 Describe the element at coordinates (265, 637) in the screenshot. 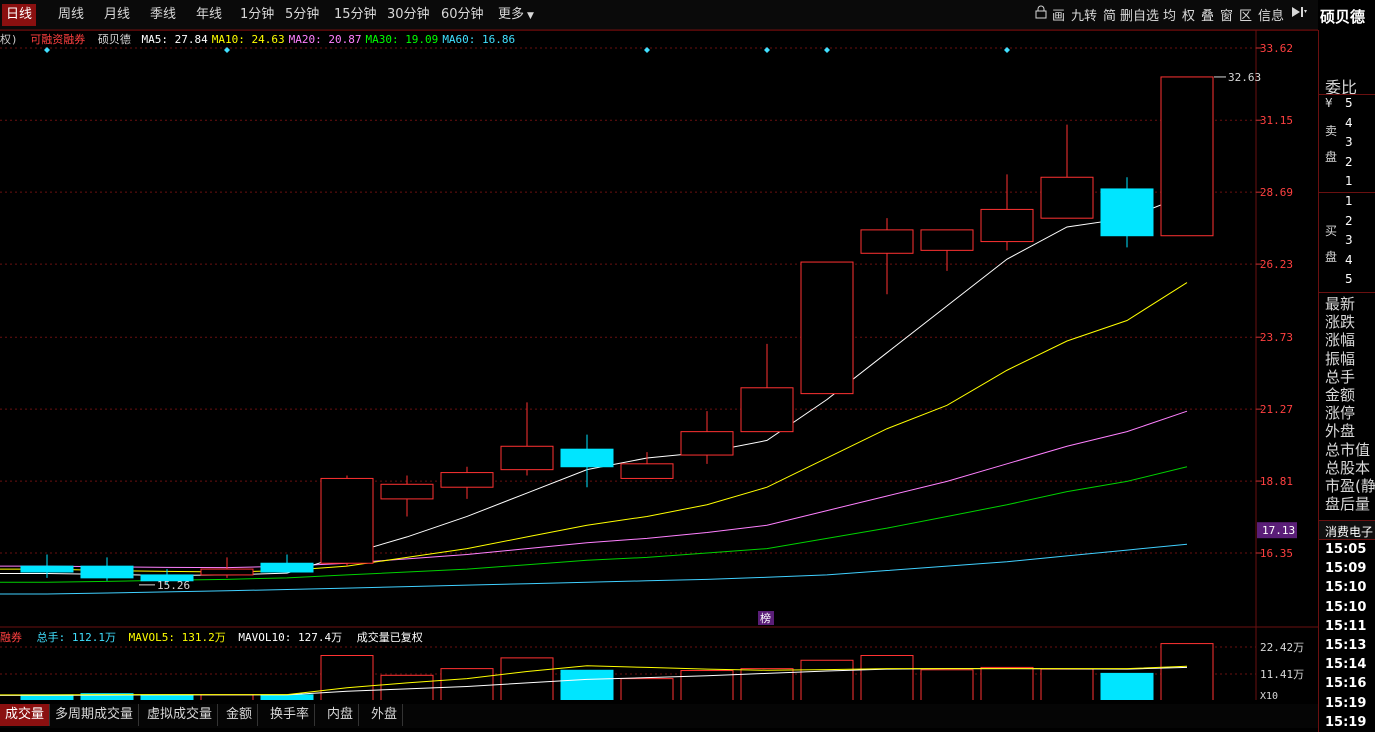

I see `mavol10-label: MAVOL10:` at that location.